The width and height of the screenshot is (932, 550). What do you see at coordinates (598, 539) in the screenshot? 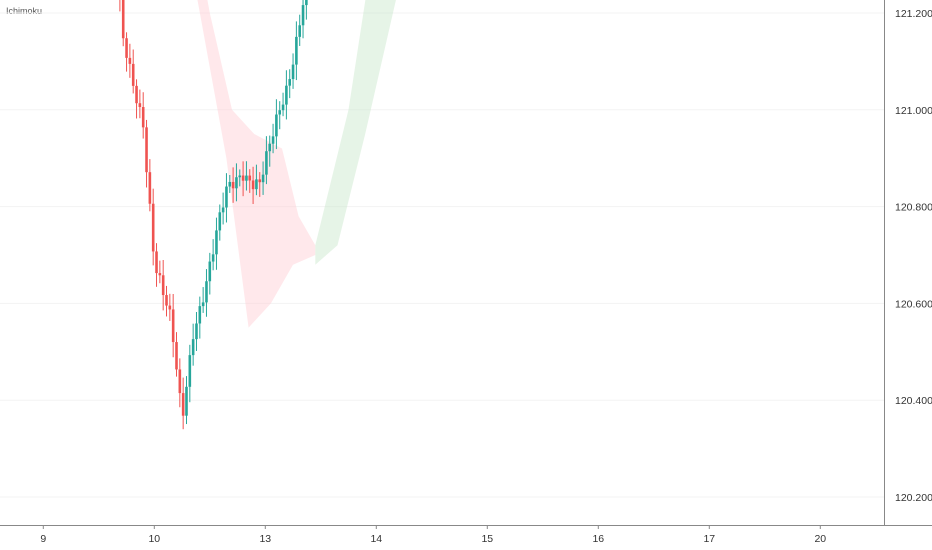
I see `x-tick-label: 16` at bounding box center [598, 539].